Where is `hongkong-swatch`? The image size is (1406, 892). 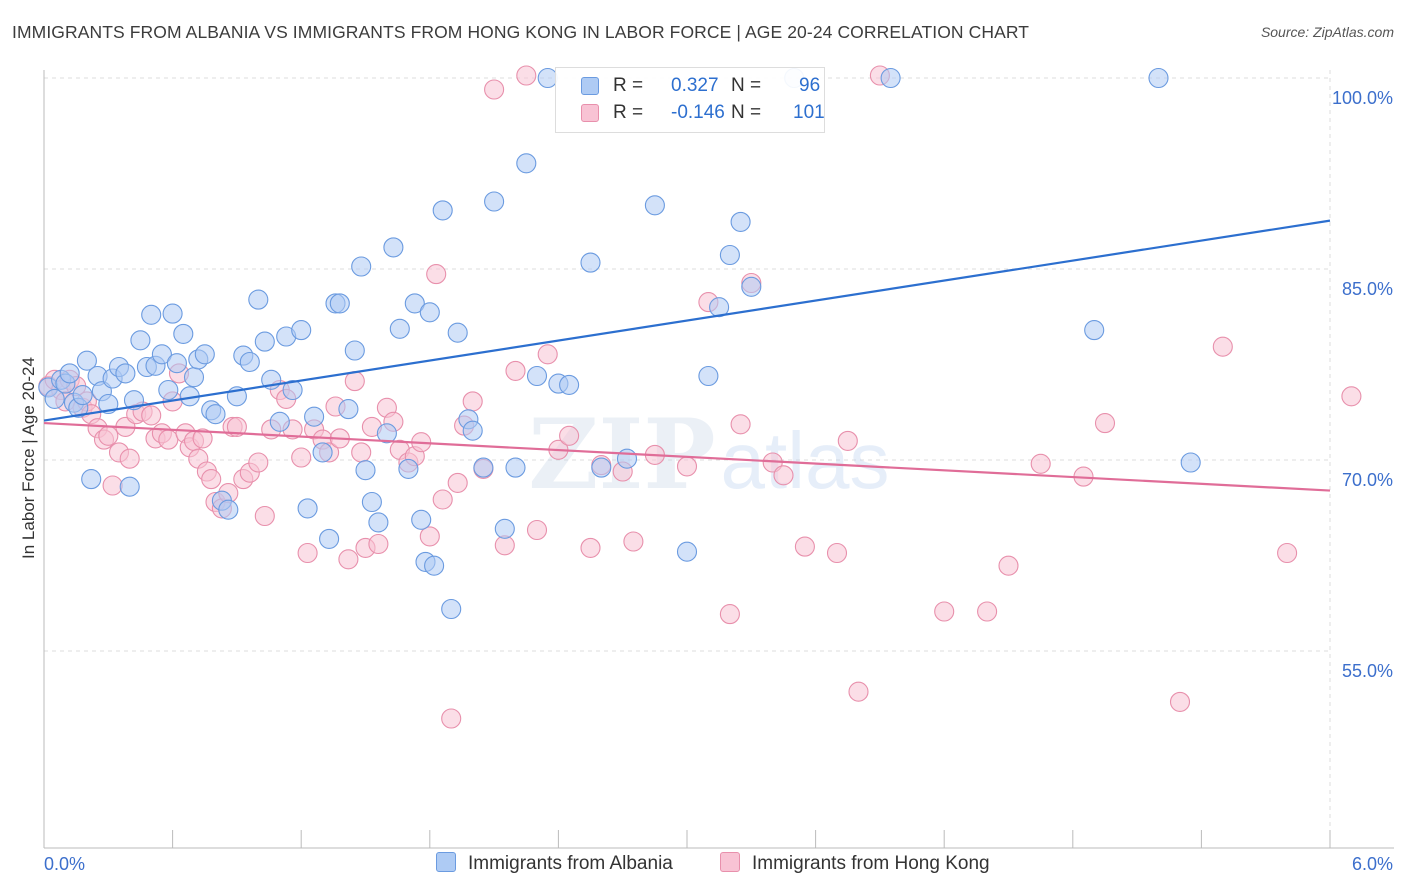
hongkong-swatch is located at coordinates (590, 113).